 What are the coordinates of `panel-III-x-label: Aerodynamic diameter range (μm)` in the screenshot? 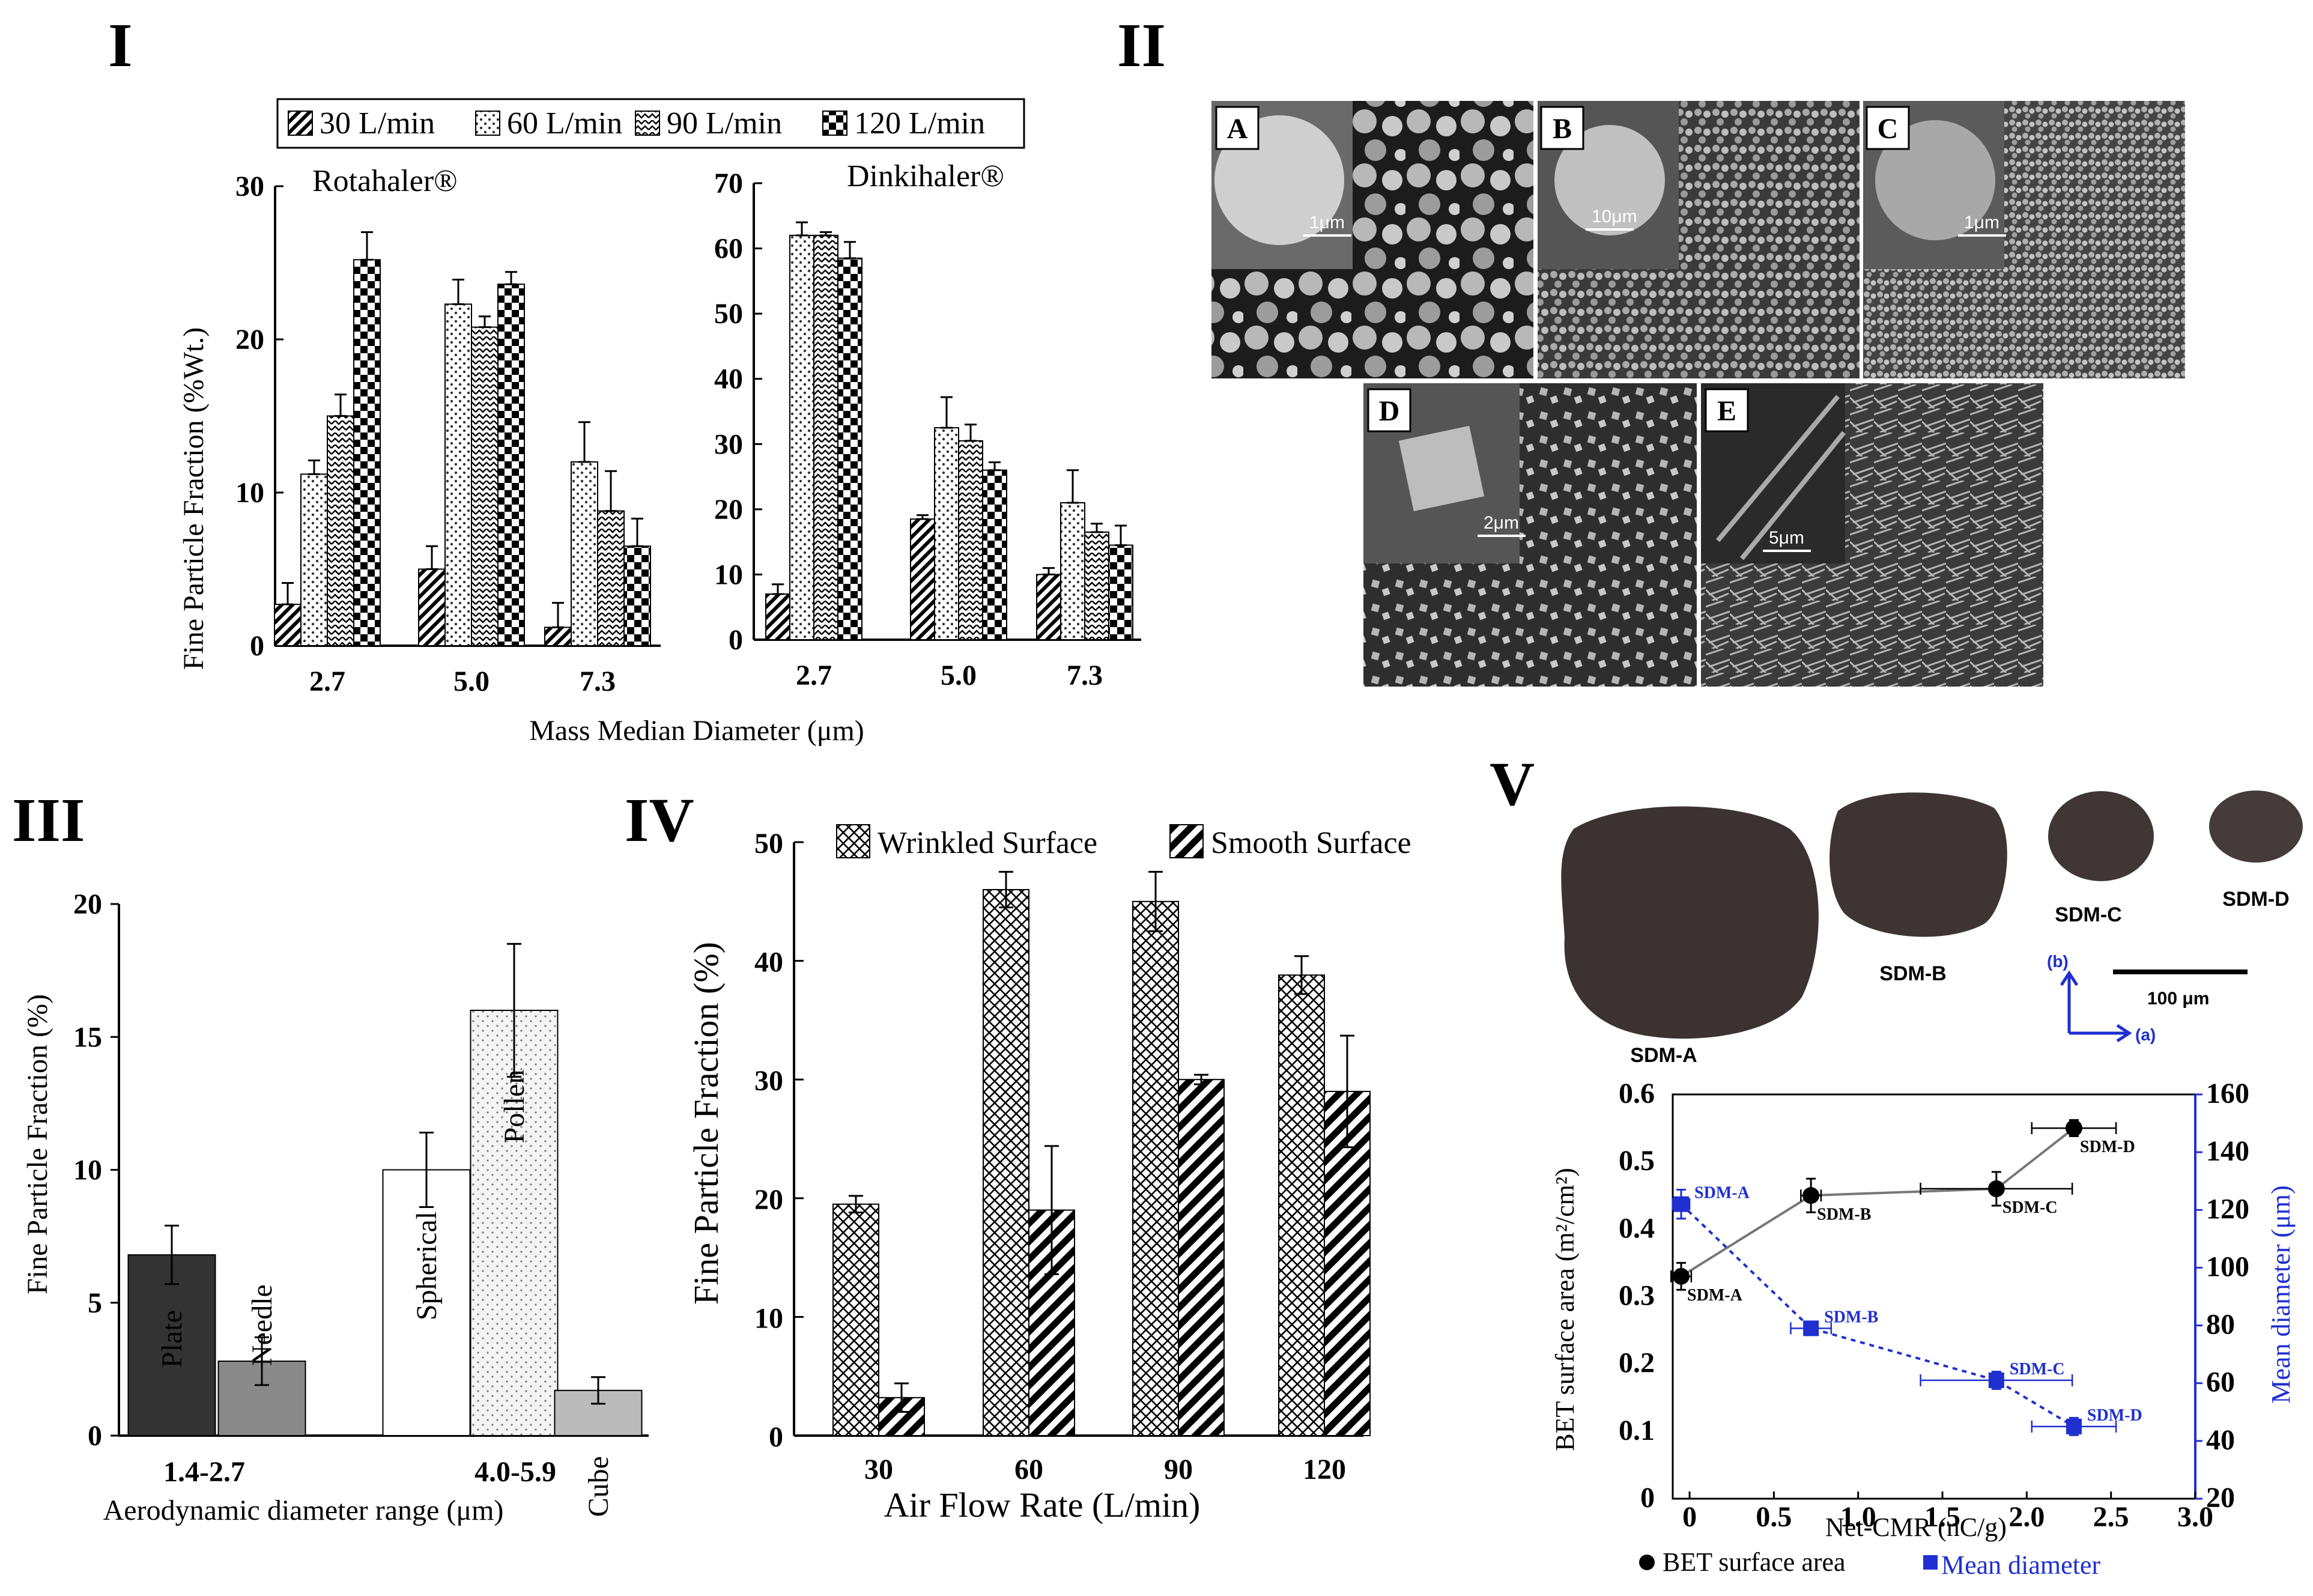 It's located at (303, 1510).